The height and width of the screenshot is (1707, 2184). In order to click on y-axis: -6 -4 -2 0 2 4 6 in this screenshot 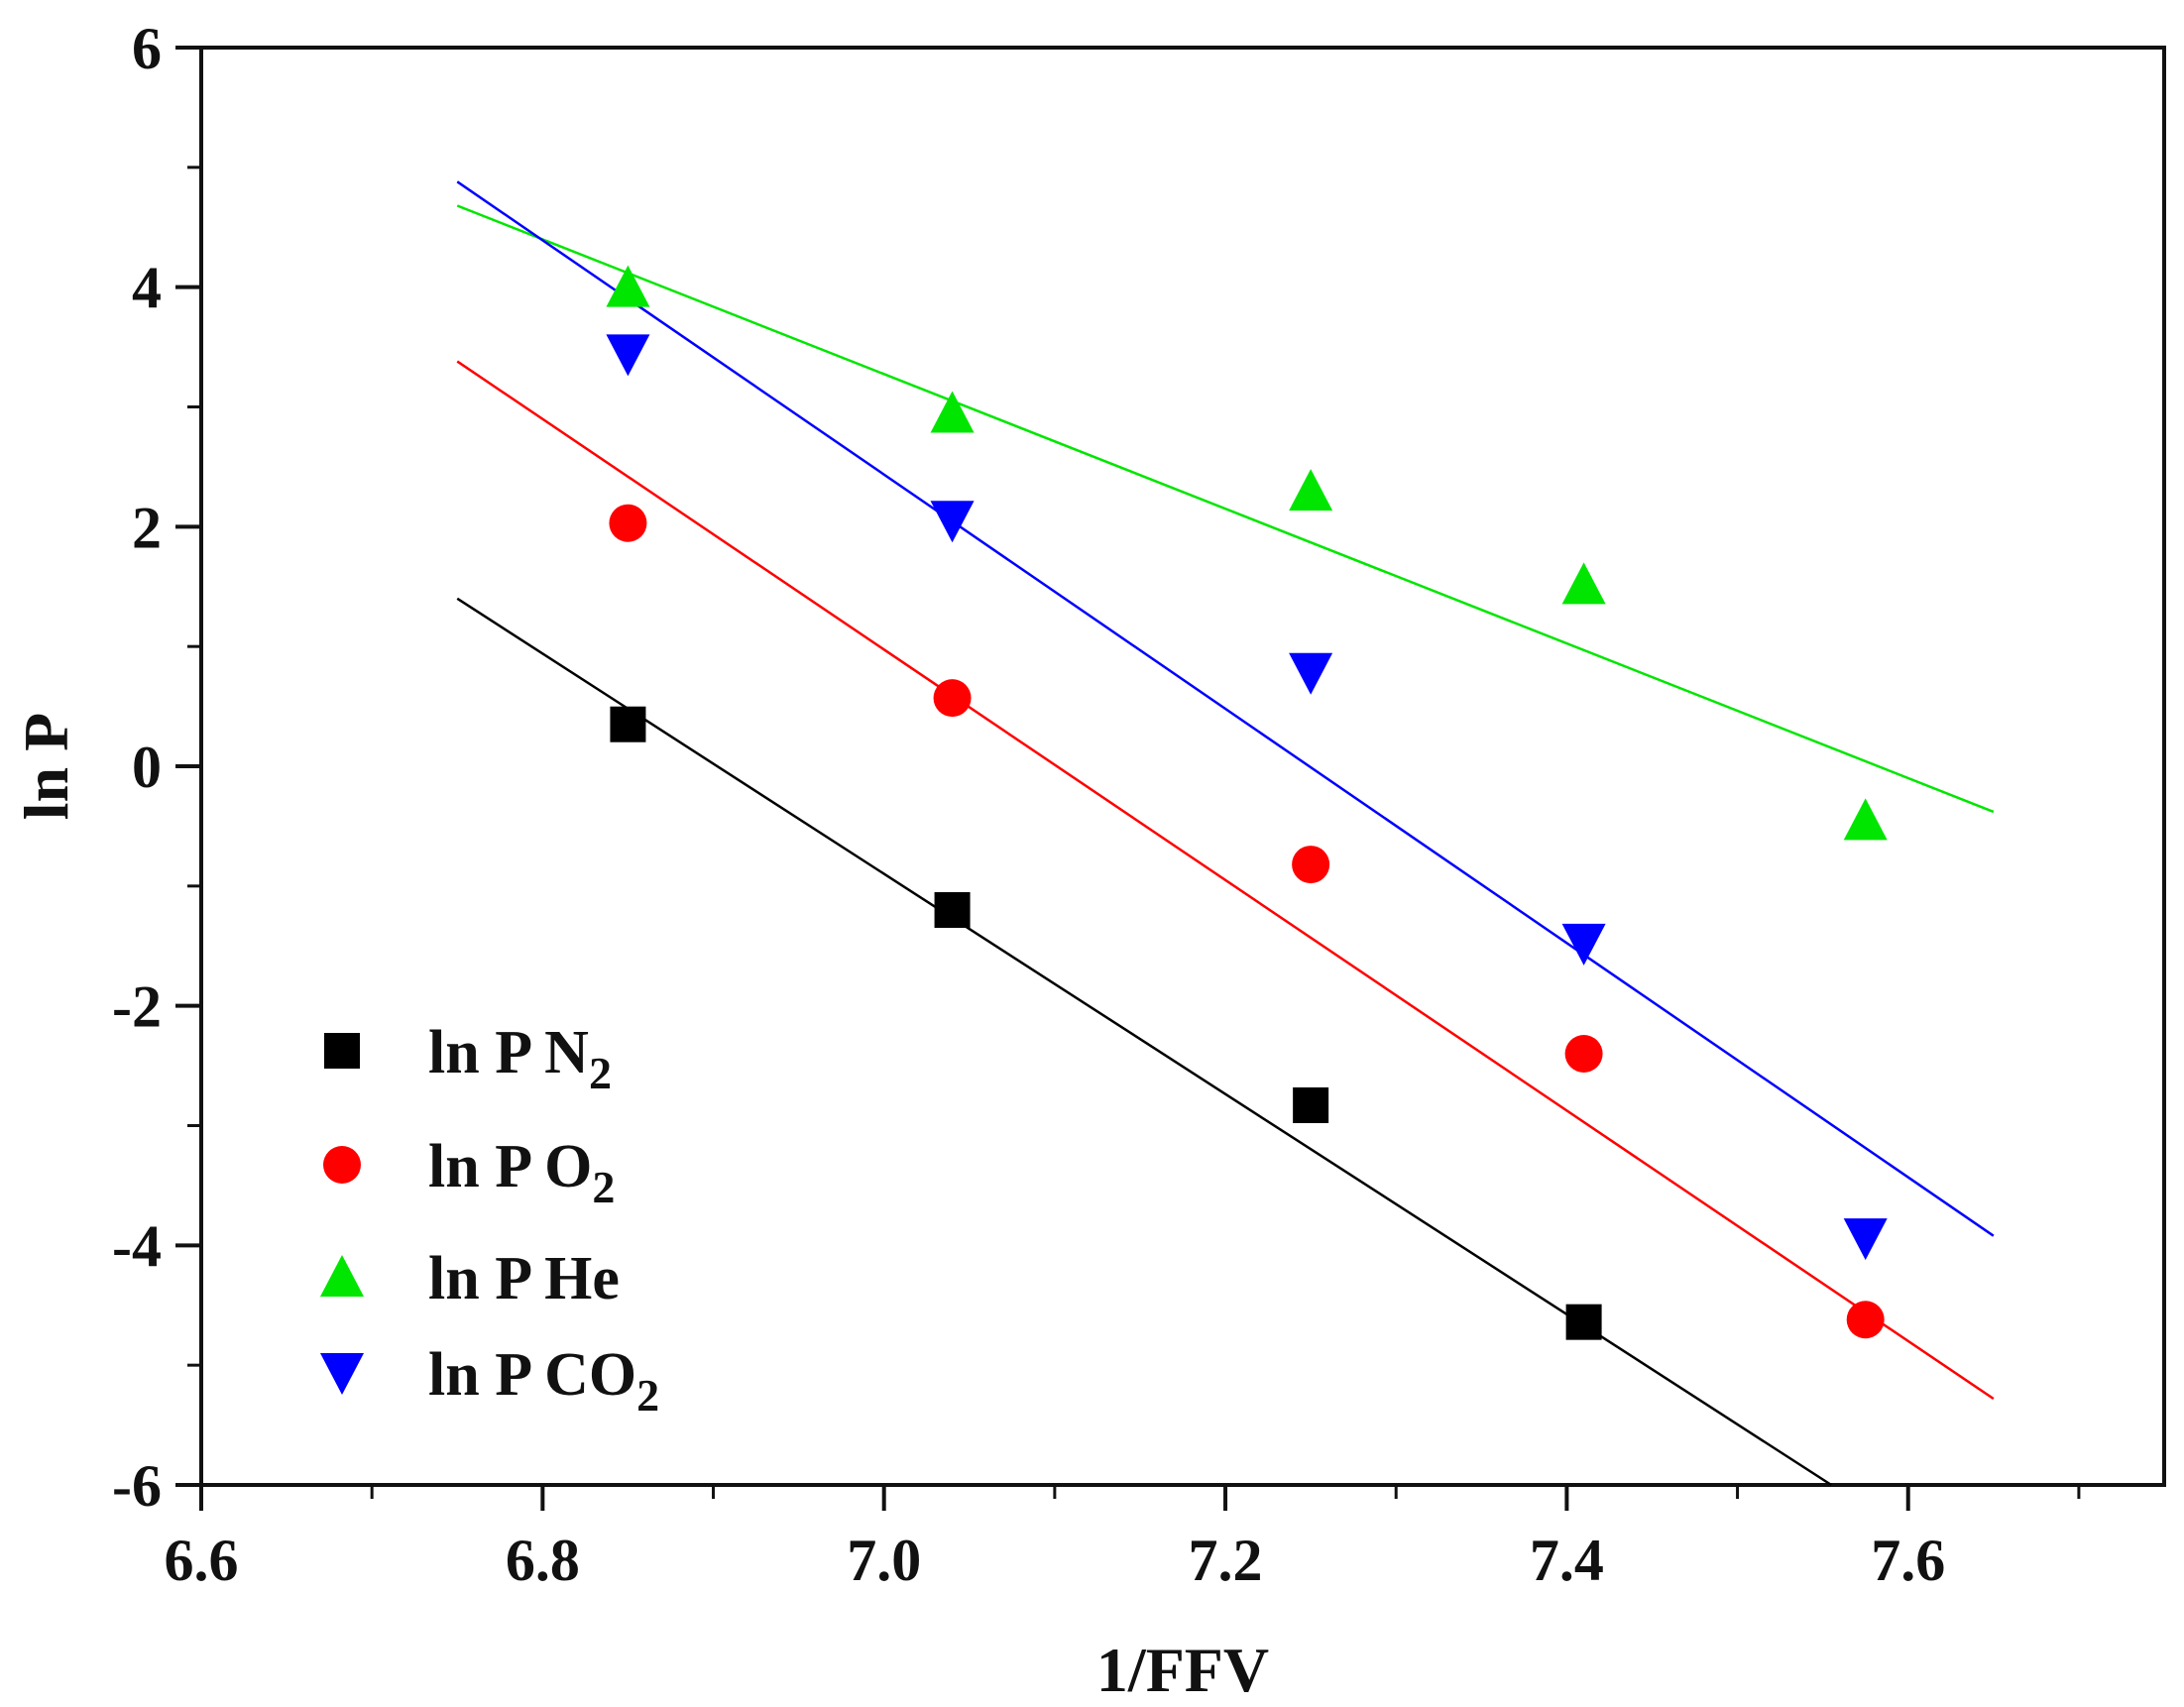, I will do `click(156, 767)`.